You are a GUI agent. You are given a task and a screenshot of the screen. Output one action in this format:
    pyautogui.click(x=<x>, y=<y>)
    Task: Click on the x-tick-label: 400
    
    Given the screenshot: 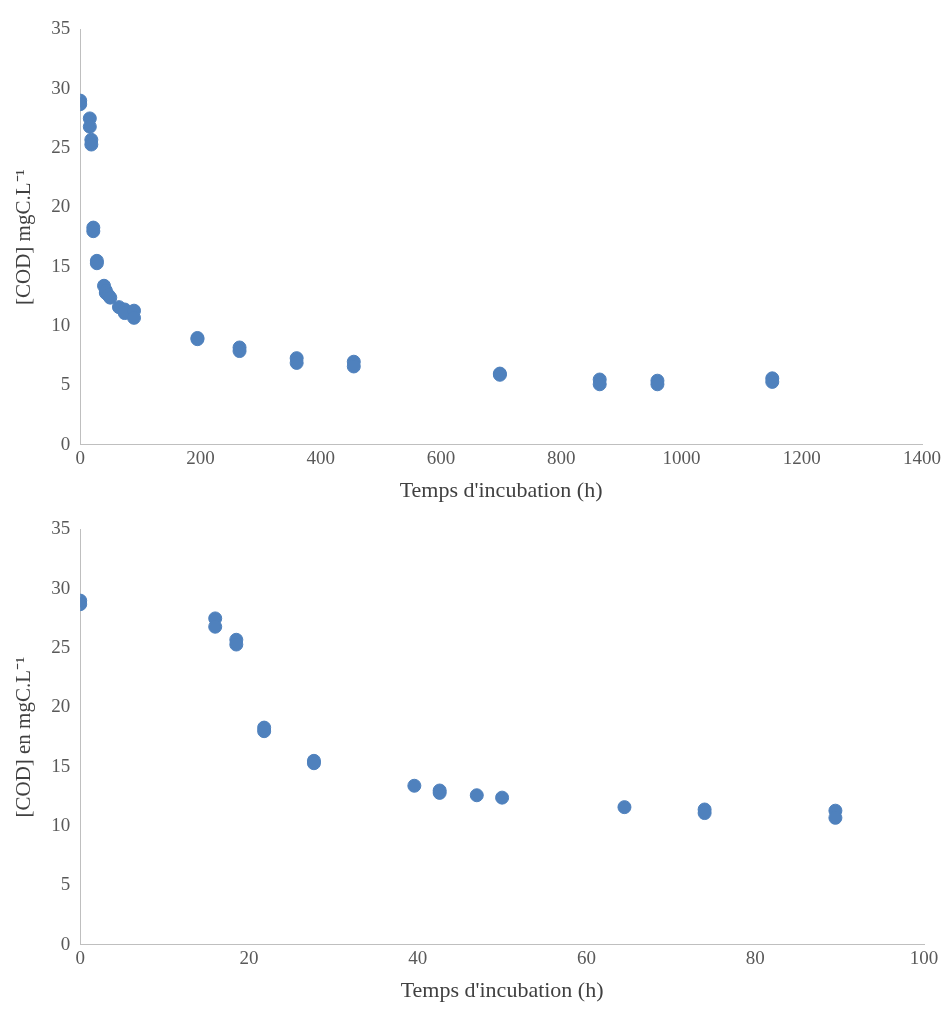 What is the action you would take?
    pyautogui.click(x=320, y=458)
    